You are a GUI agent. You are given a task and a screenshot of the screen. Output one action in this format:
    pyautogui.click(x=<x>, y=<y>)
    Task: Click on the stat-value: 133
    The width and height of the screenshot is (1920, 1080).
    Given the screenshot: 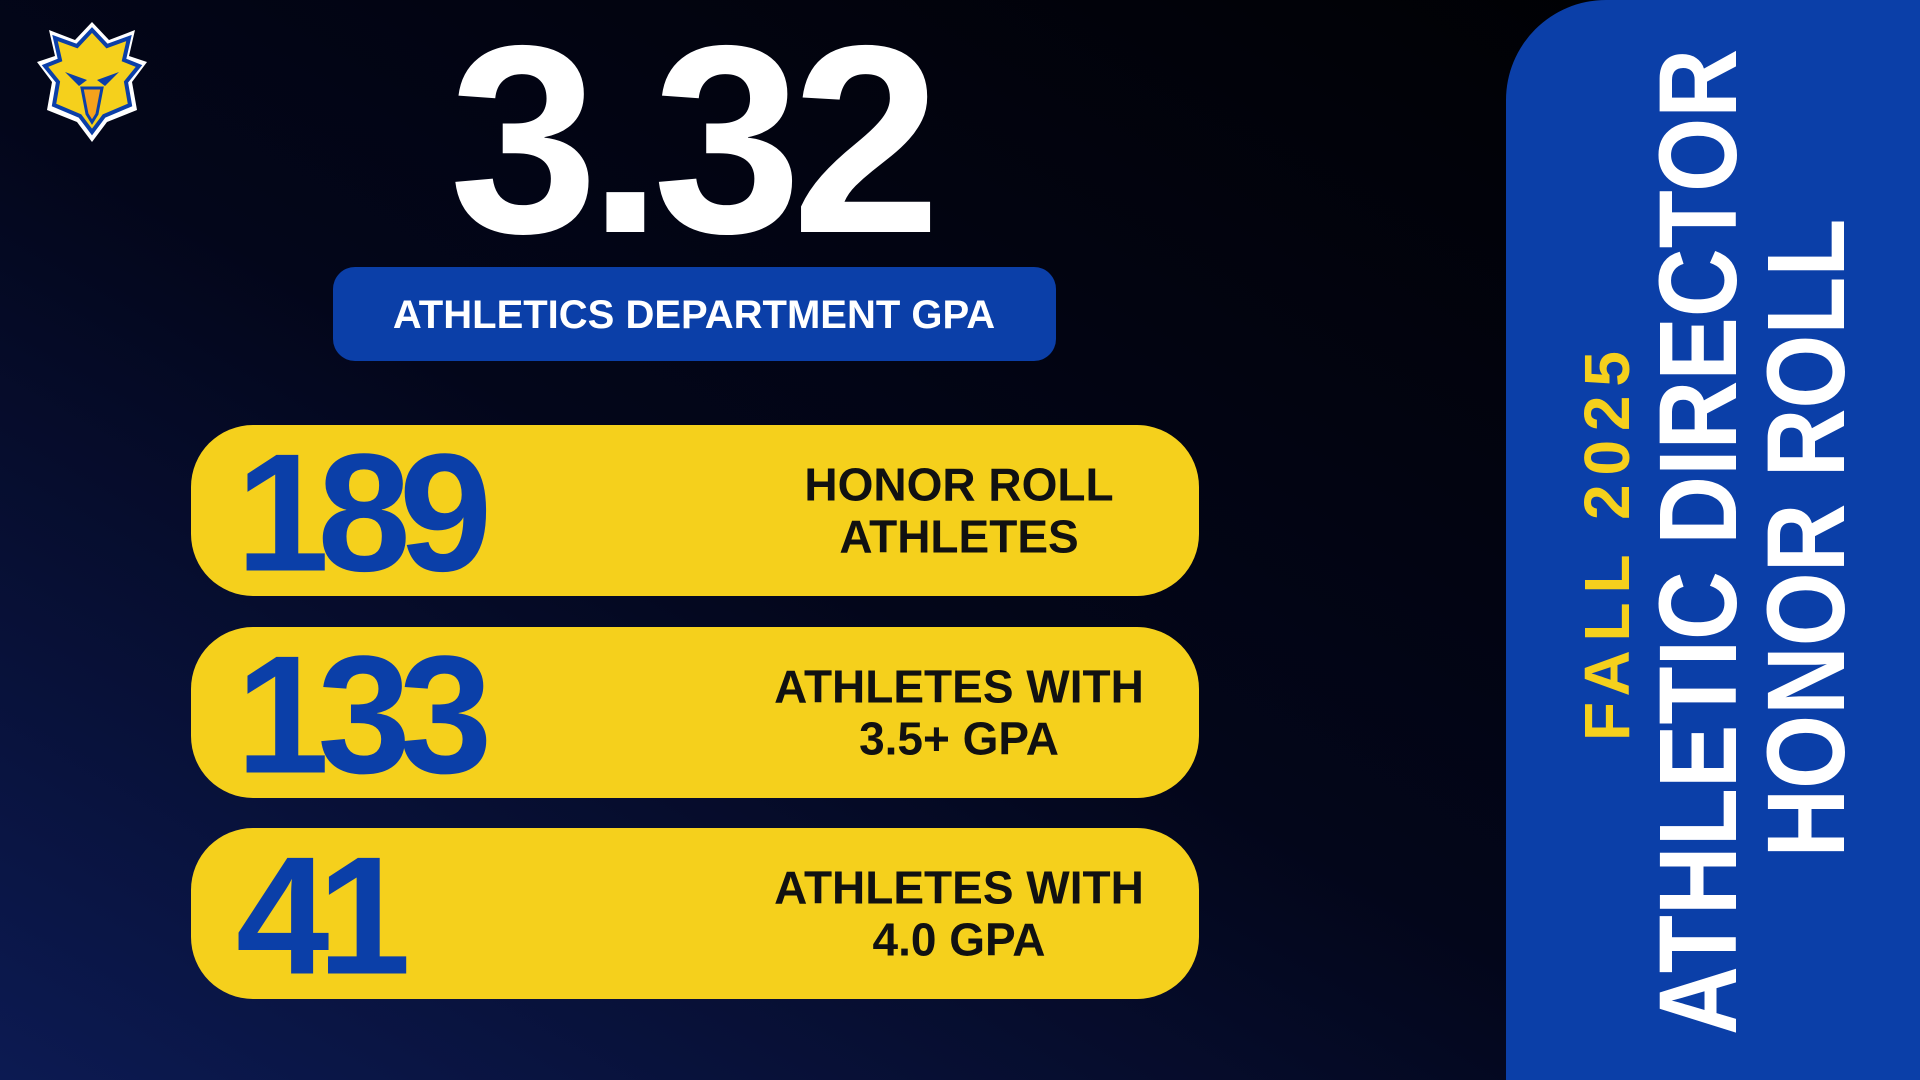 What is the action you would take?
    pyautogui.click(x=361, y=715)
    